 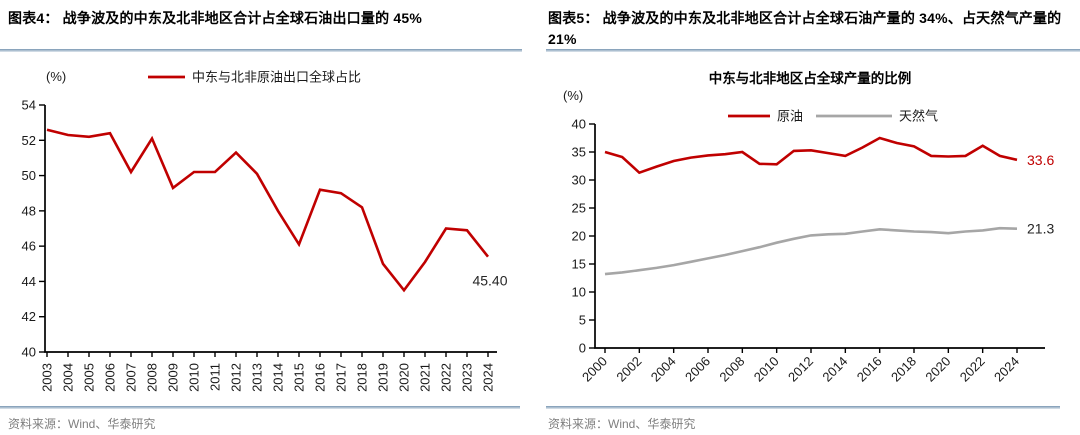 What do you see at coordinates (383, 377) in the screenshot?
I see `svg-text: 2019` at bounding box center [383, 377].